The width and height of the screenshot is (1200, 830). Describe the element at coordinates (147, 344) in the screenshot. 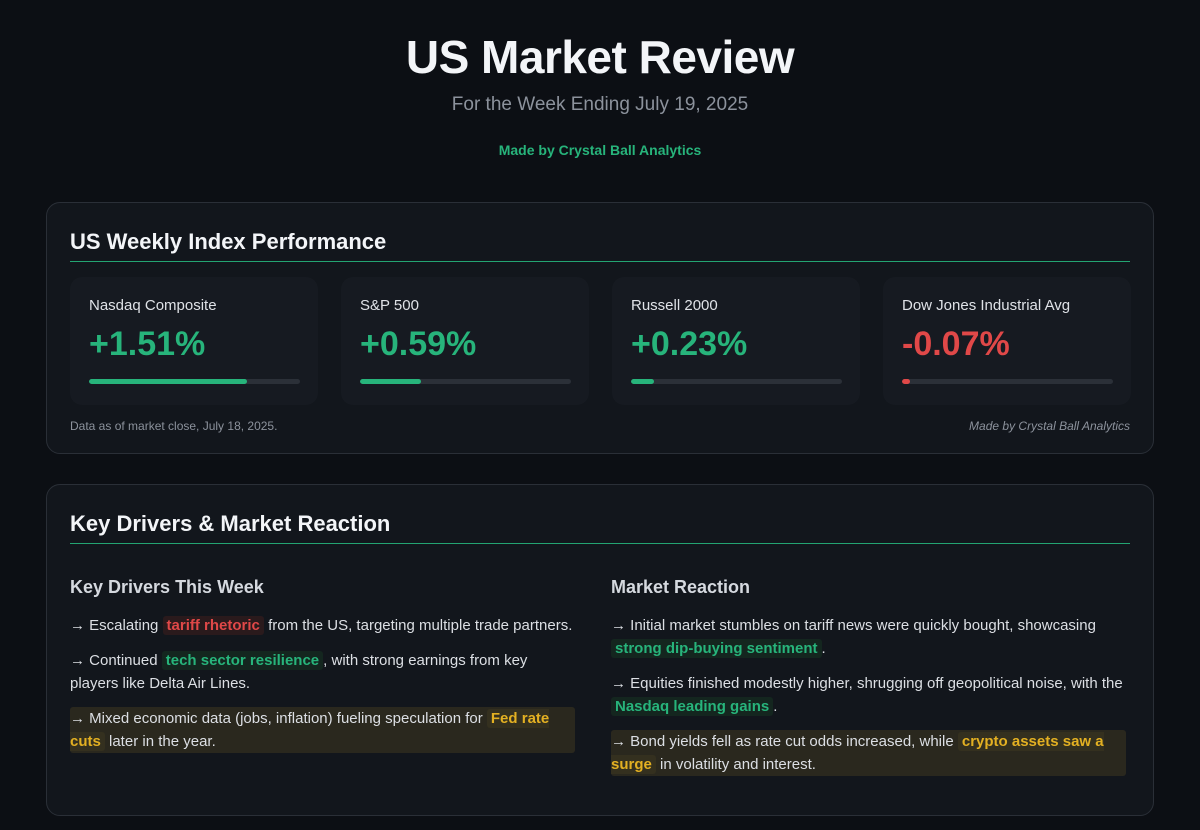

I see `index-change: +1.51%` at that location.